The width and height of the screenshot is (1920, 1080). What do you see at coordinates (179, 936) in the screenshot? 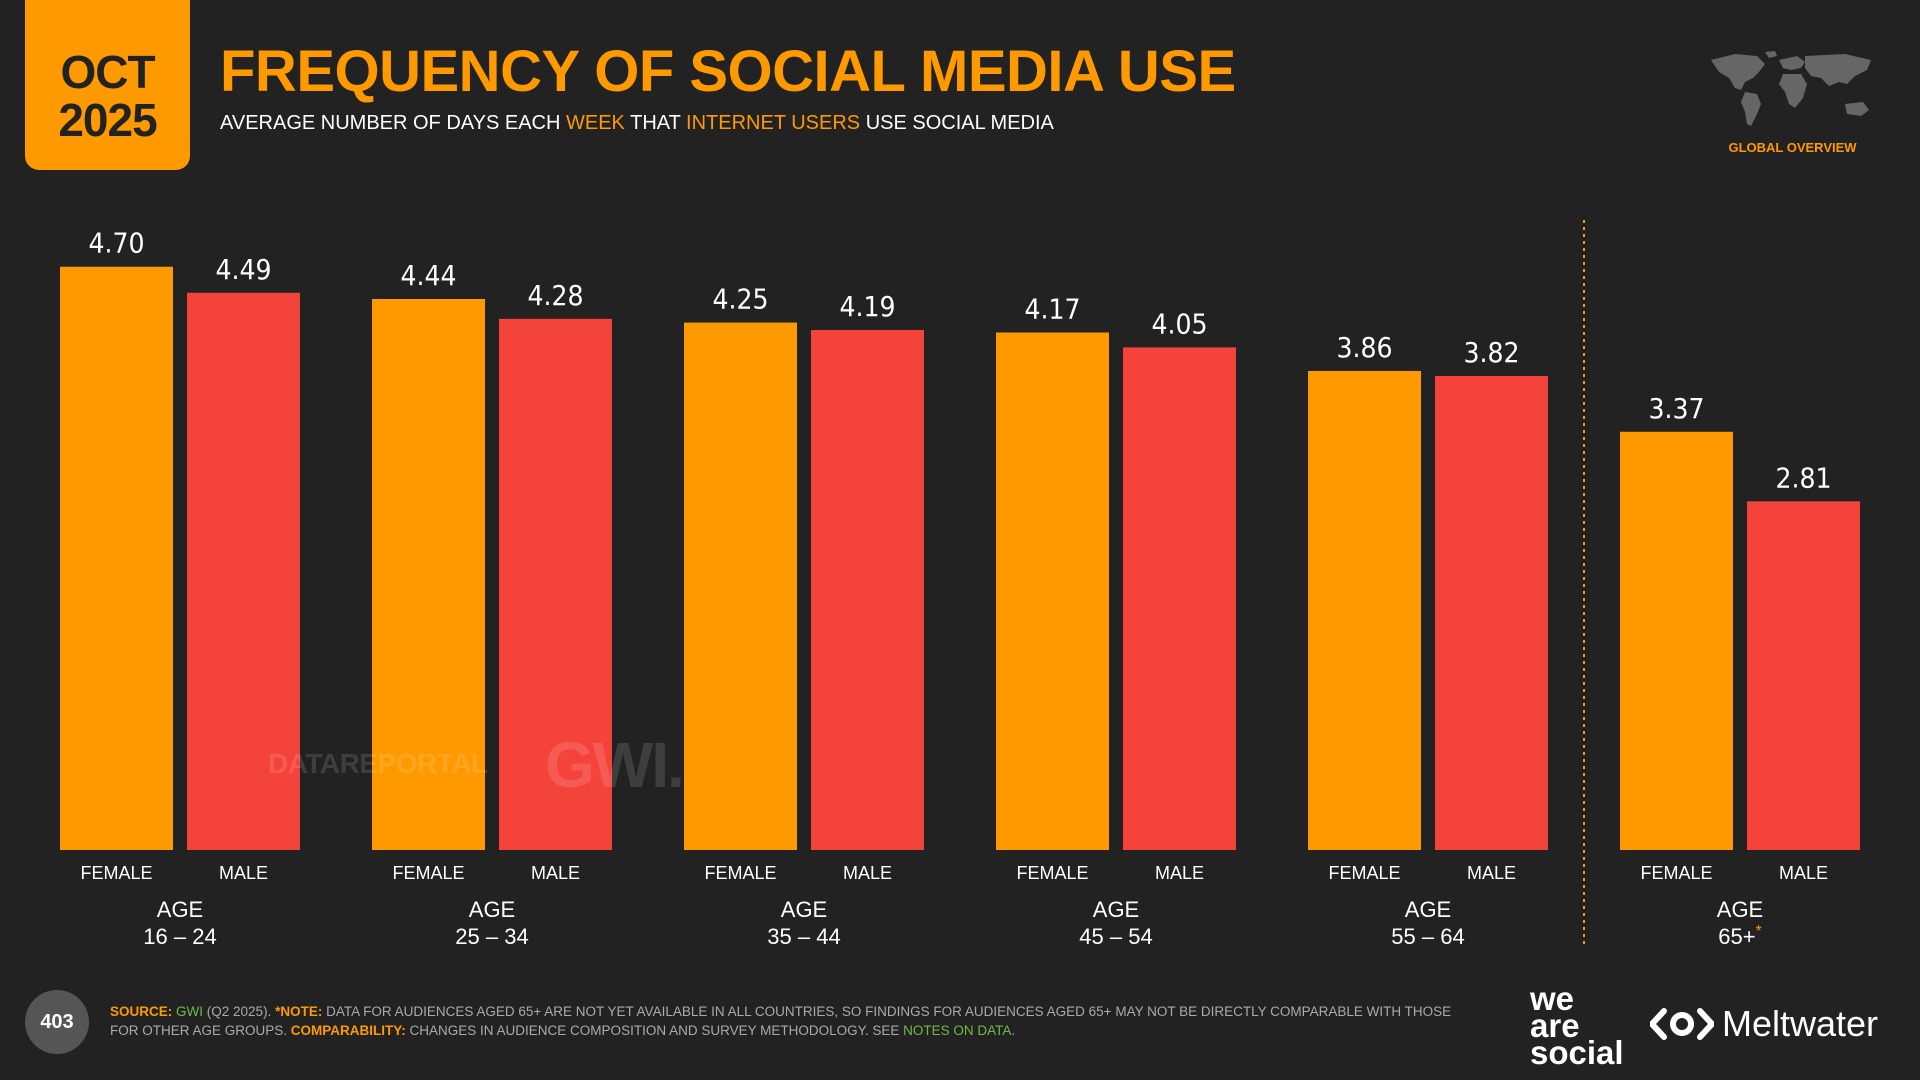
I see `category-label-1: 16 – 24` at bounding box center [179, 936].